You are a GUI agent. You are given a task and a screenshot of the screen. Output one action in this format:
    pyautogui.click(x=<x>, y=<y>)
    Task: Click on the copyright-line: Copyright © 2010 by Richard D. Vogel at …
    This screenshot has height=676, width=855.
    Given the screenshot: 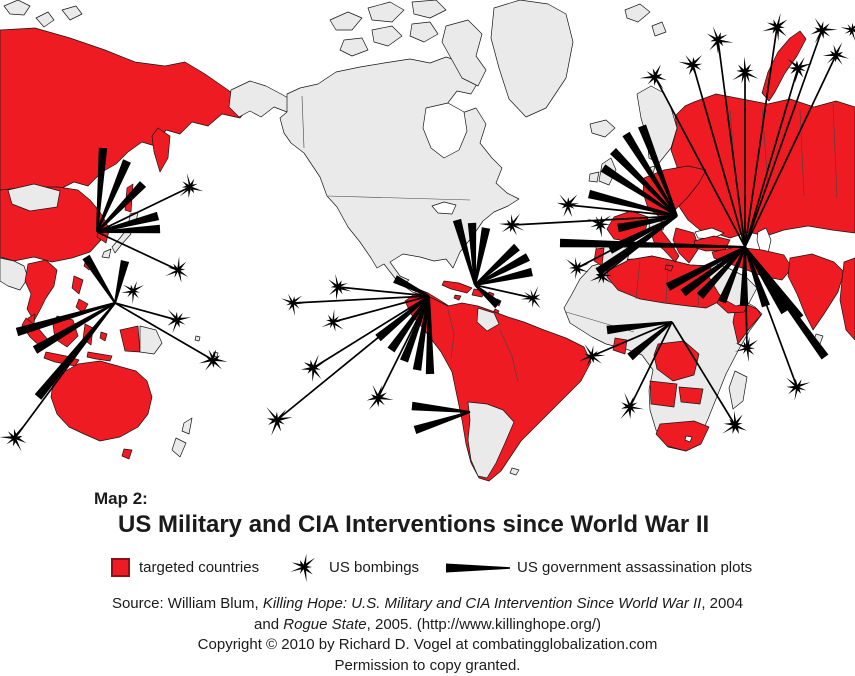 What is the action you would take?
    pyautogui.click(x=427, y=644)
    